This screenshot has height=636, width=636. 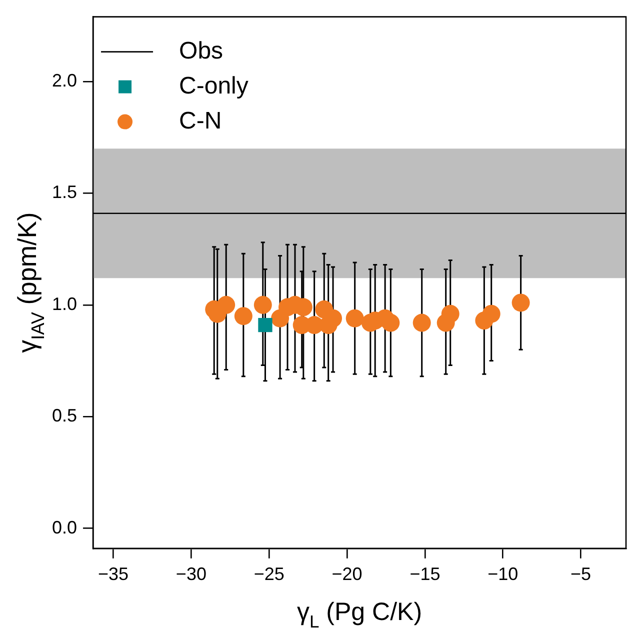 What do you see at coordinates (213, 86) in the screenshot?
I see `legend-label: C-only` at bounding box center [213, 86].